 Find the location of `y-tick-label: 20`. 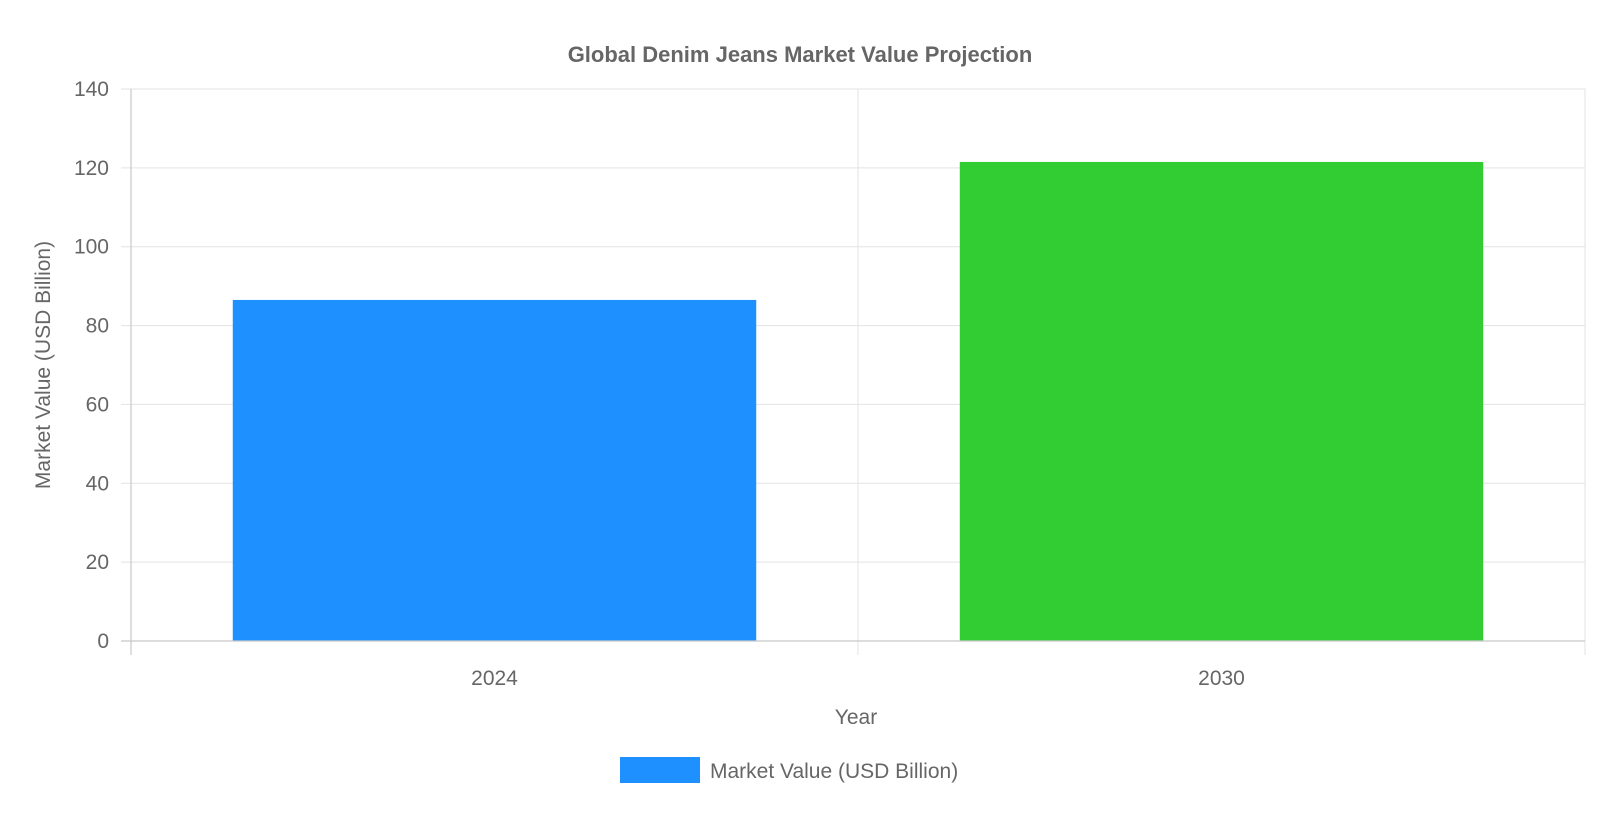

y-tick-label: 20 is located at coordinates (97, 562).